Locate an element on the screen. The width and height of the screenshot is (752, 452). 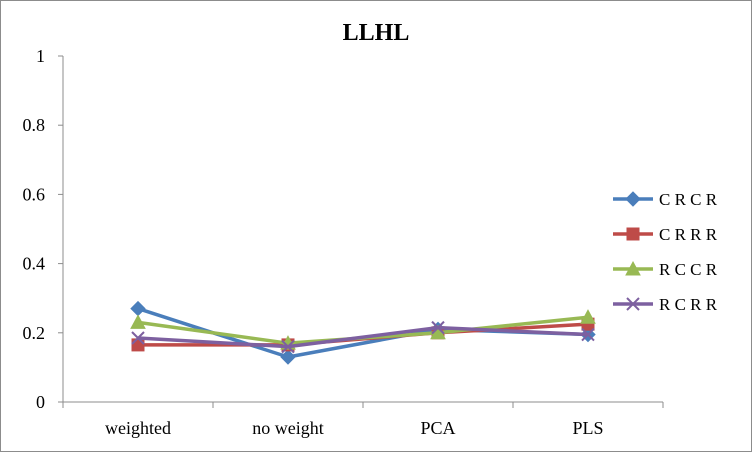
series-lines is located at coordinates (363, 332).